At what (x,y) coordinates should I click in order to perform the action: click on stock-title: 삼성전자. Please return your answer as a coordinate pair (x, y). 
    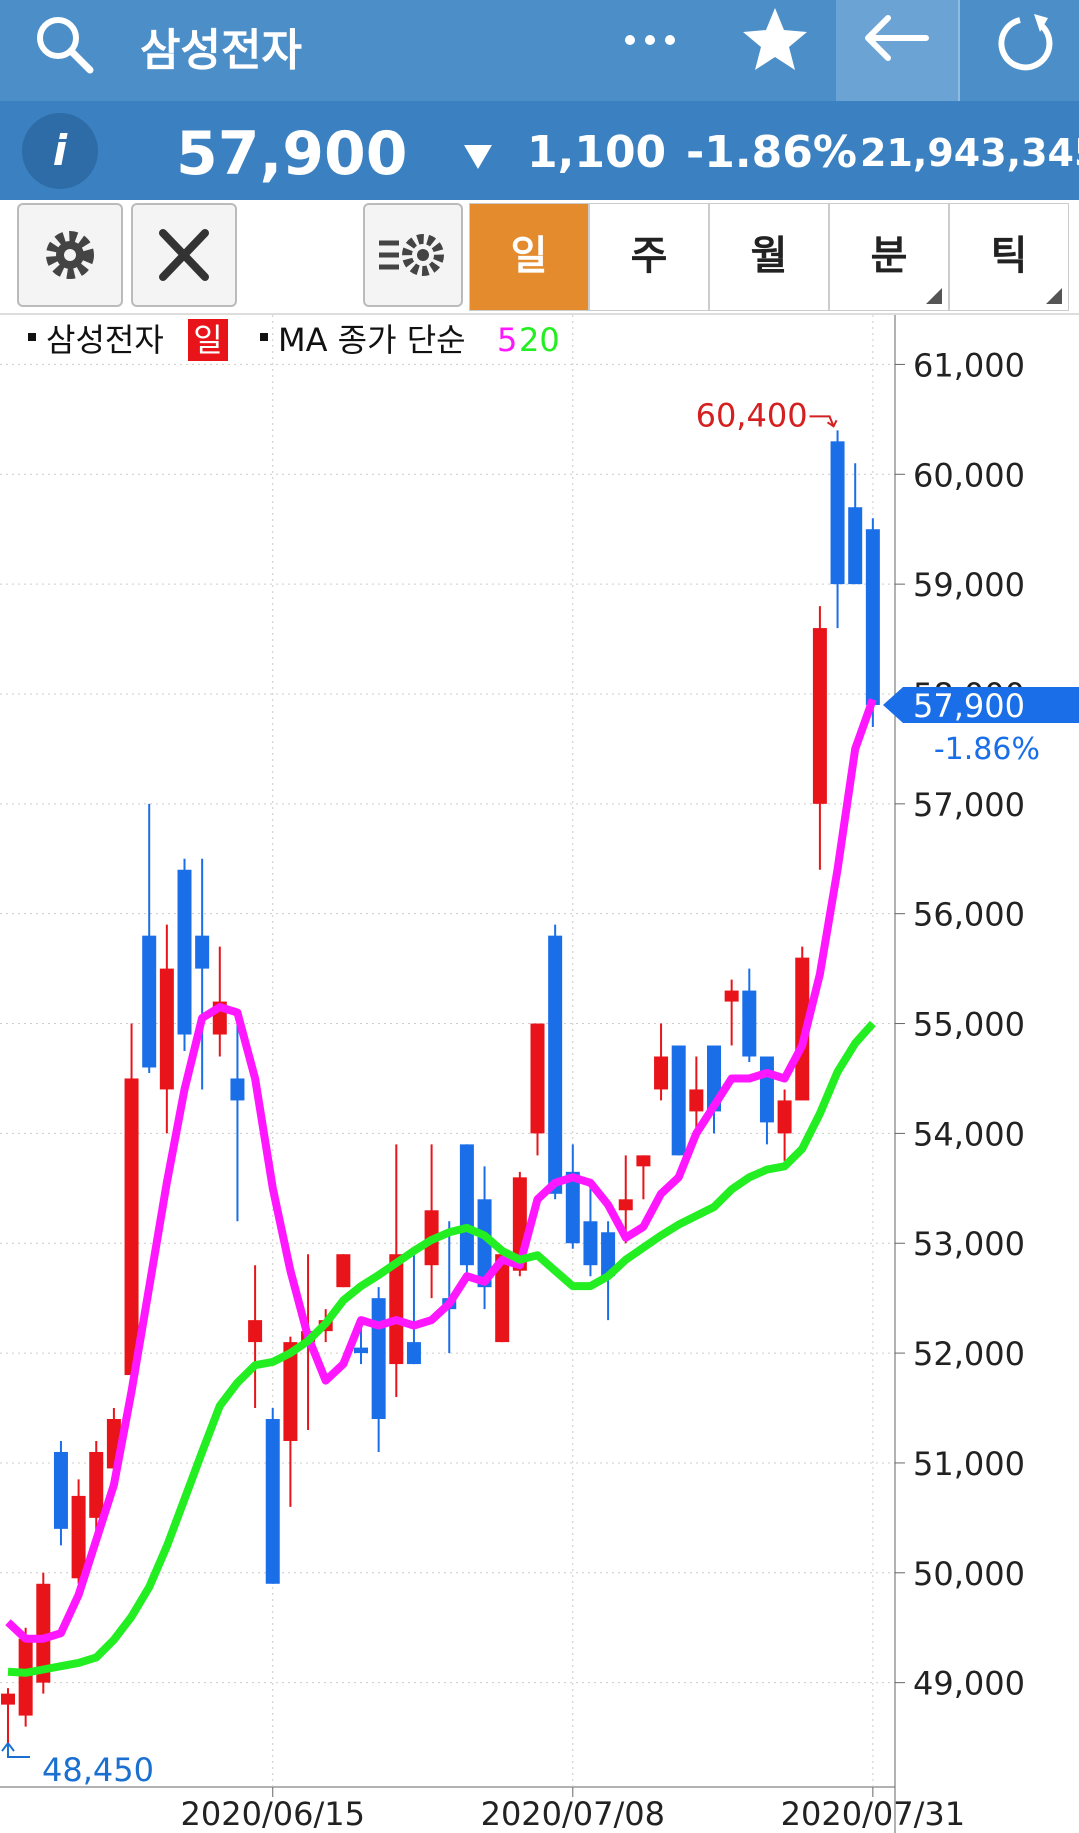
    Looking at the image, I should click on (221, 50).